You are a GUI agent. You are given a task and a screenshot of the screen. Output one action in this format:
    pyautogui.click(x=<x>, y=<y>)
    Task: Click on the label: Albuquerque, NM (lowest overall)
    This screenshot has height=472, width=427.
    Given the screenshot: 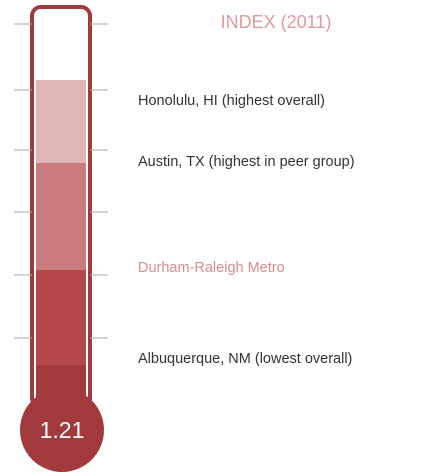 What is the action you would take?
    pyautogui.click(x=245, y=359)
    